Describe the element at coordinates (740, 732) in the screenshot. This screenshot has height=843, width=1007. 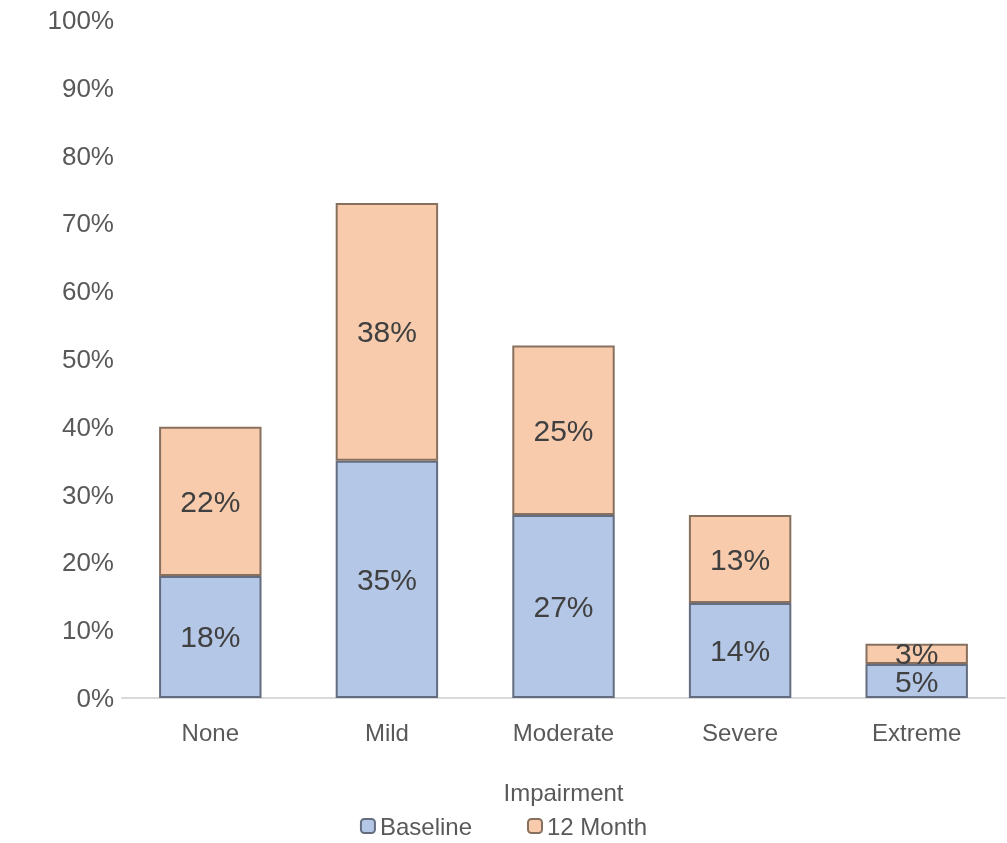
I see `x-tick-label: Severe` at that location.